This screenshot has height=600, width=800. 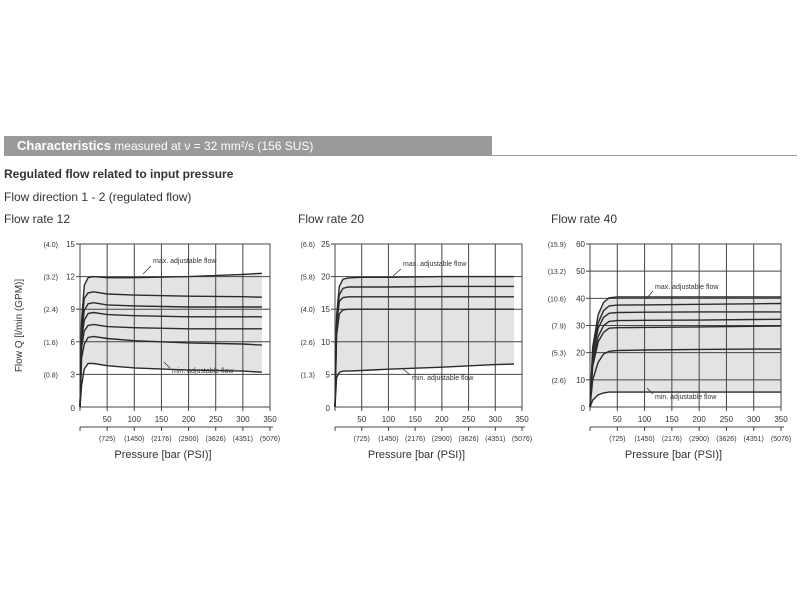 I want to click on header-subtitle: measured at ν = 32 mm²/s (156 SUS), so click(x=214, y=146).